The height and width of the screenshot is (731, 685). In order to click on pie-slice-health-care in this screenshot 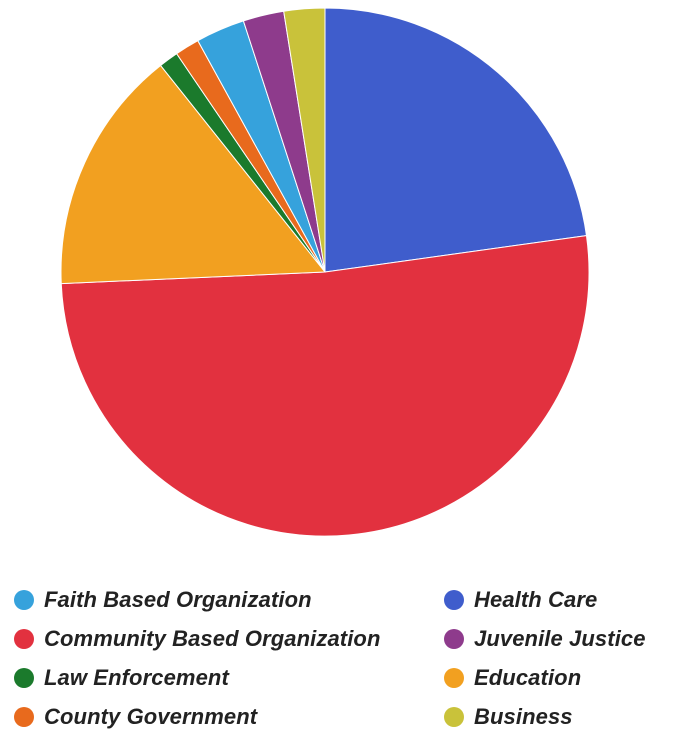, I will do `click(456, 140)`.